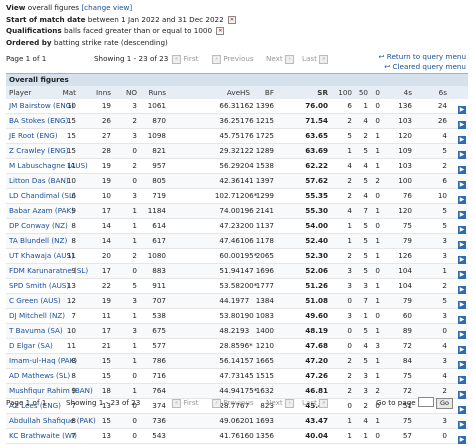  I want to click on first-page-button: « First, so click(185, 59).